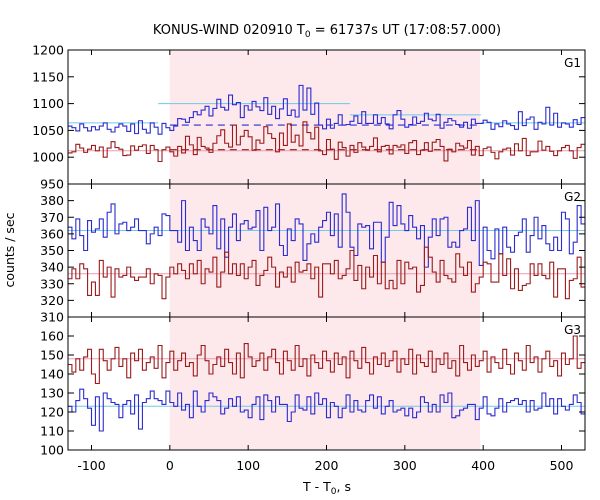 This screenshot has height=500, width=600. I want to click on y-tick-label: 380, so click(52, 200).